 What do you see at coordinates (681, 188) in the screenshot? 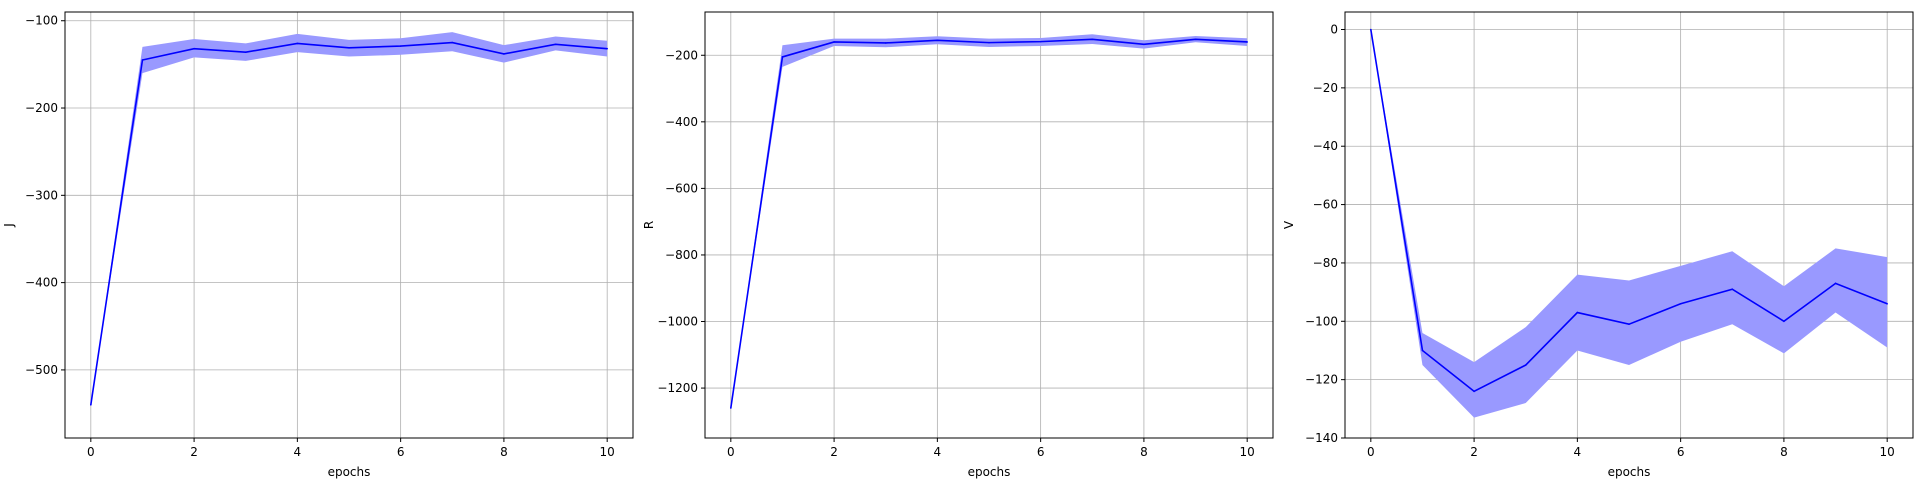
I see `y-tick-label: −600` at bounding box center [681, 188].